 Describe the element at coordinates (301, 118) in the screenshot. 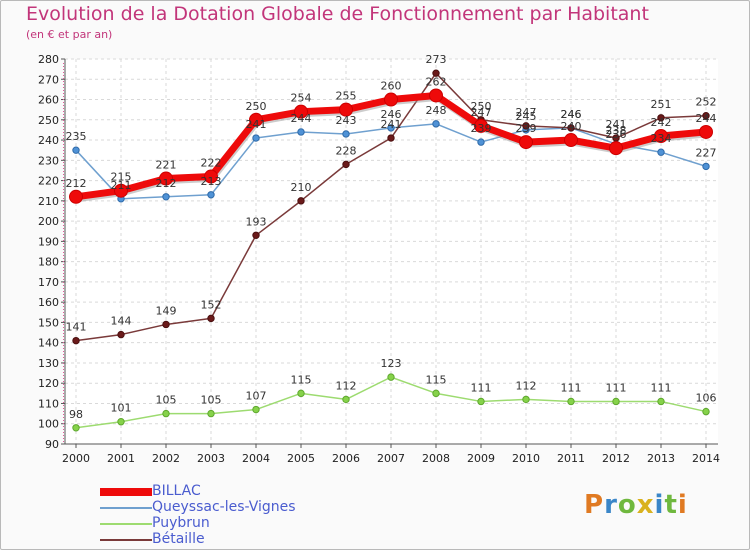

I see `data-label-queyssac: 244` at that location.